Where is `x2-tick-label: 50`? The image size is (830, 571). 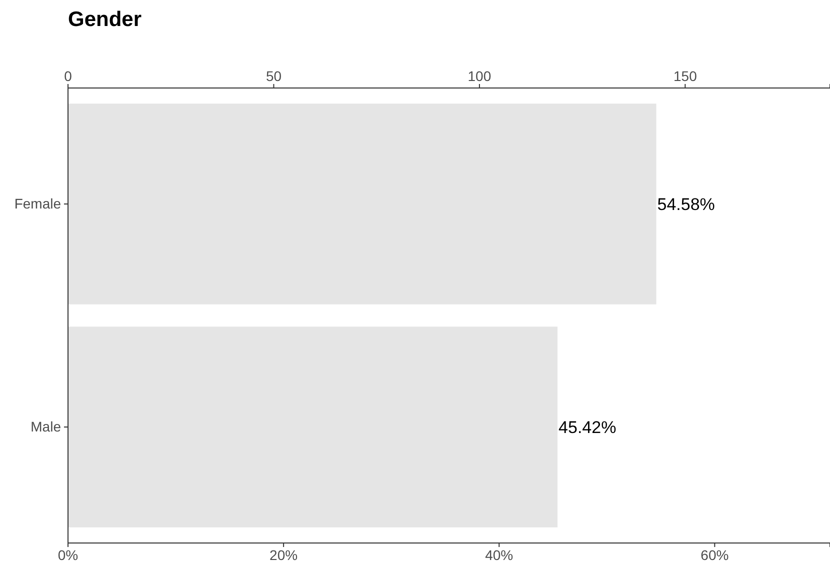
x2-tick-label: 50 is located at coordinates (274, 76).